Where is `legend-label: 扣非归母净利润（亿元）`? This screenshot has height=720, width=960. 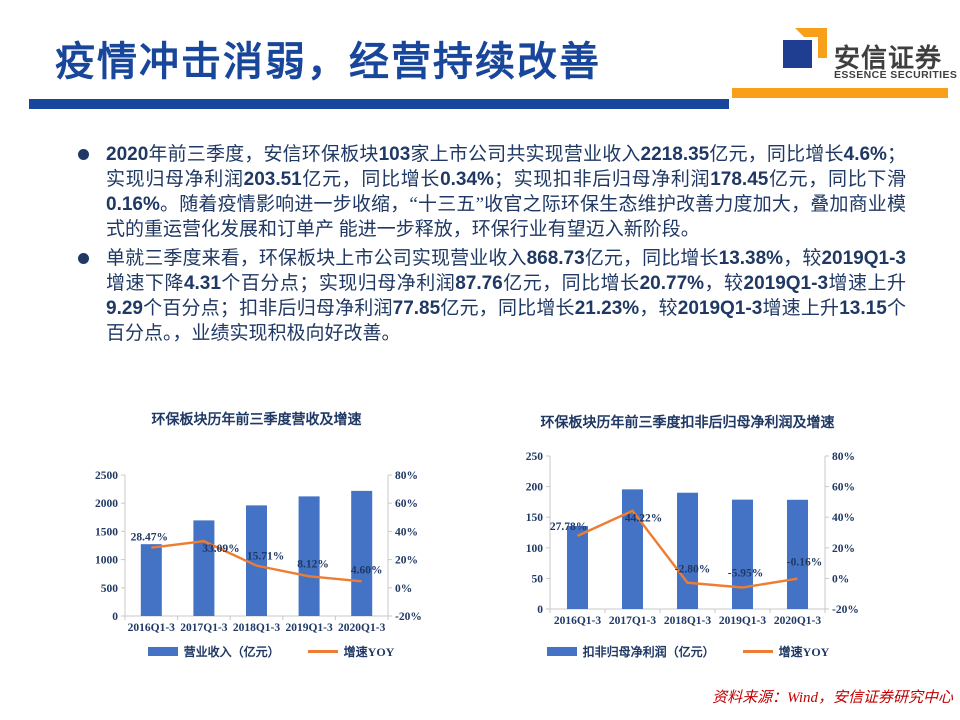
legend-label: 扣非归母净利润（亿元） is located at coordinates (648, 652).